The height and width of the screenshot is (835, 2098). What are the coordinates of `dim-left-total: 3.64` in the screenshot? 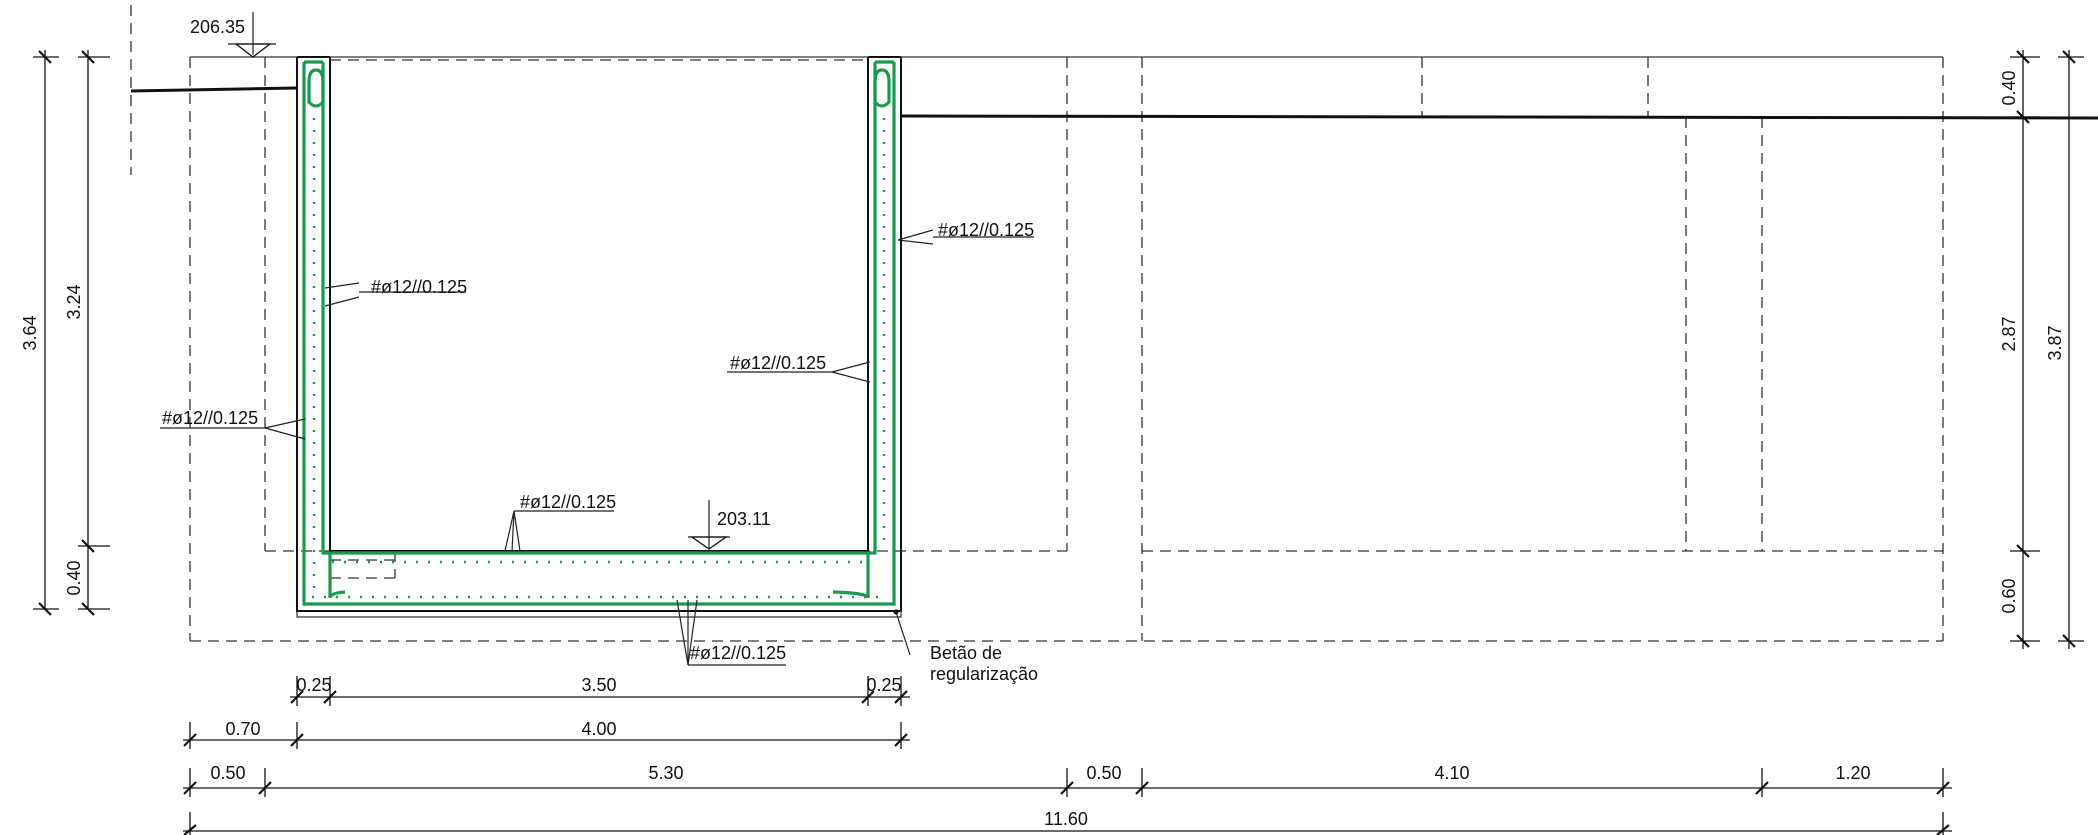 It's located at (30, 332).